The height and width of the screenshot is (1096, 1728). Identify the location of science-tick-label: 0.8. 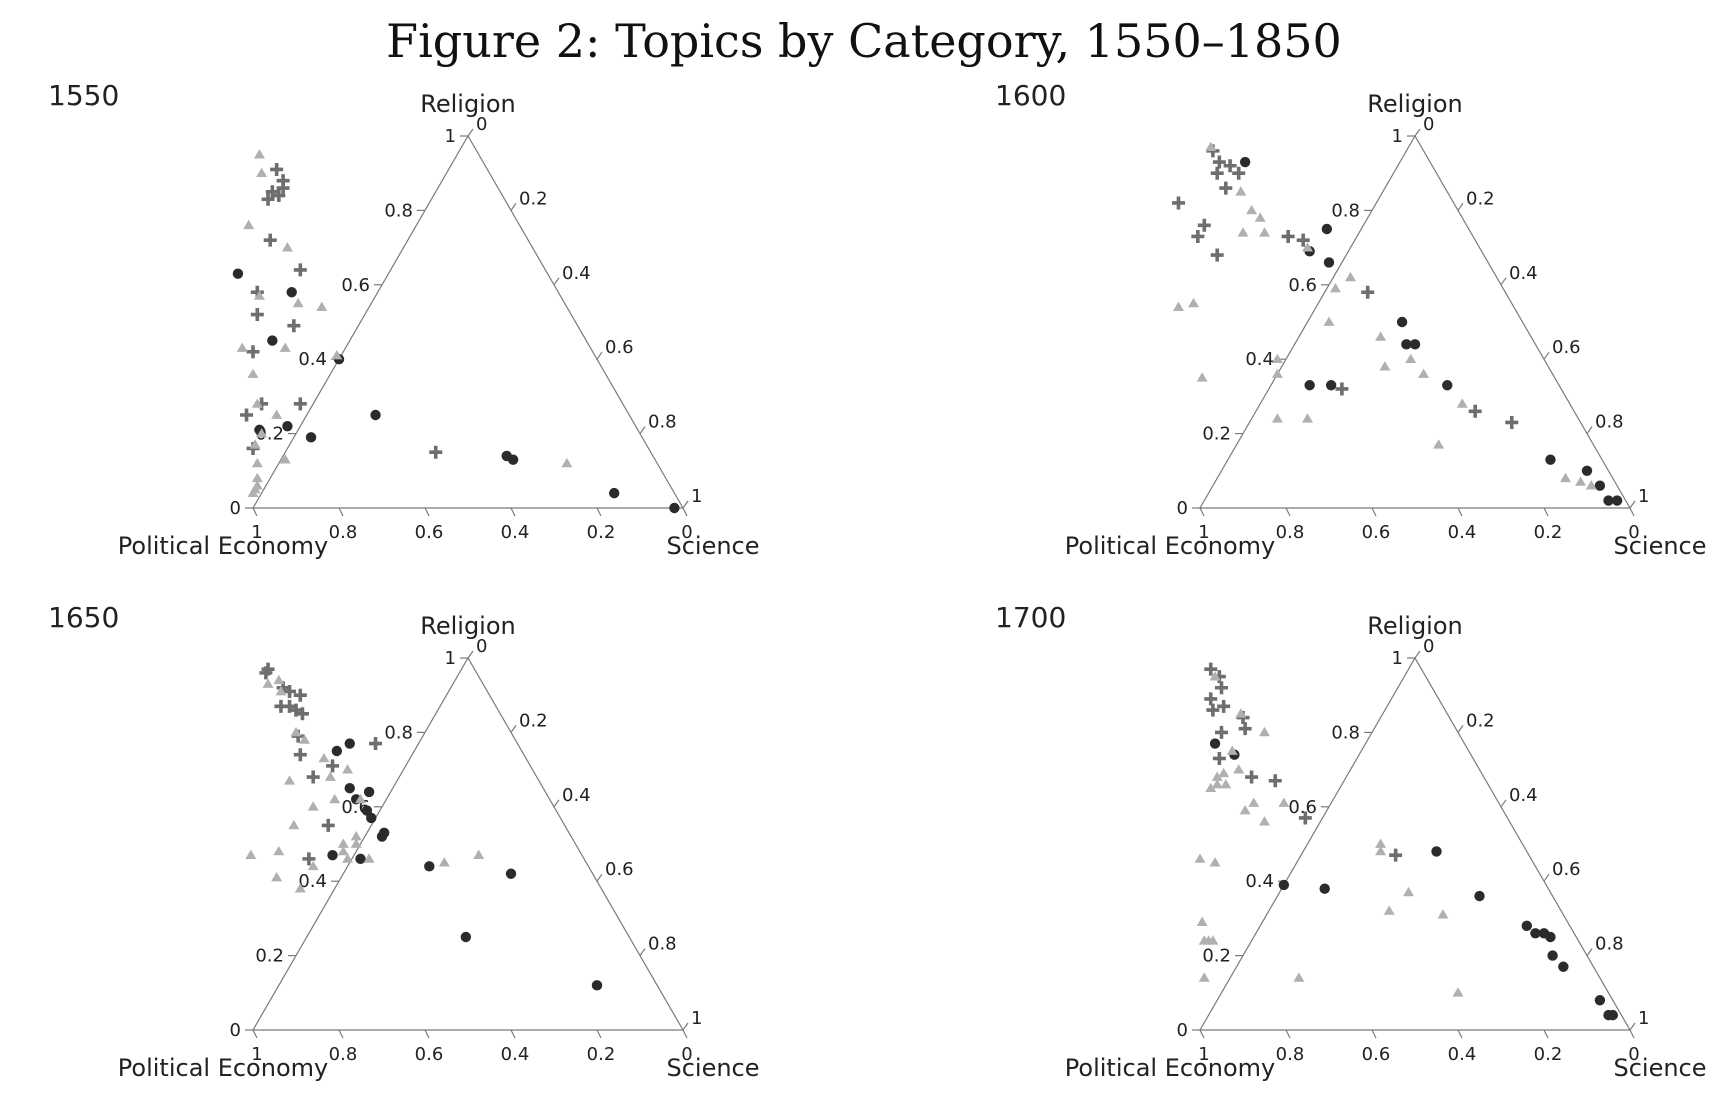
(662, 422).